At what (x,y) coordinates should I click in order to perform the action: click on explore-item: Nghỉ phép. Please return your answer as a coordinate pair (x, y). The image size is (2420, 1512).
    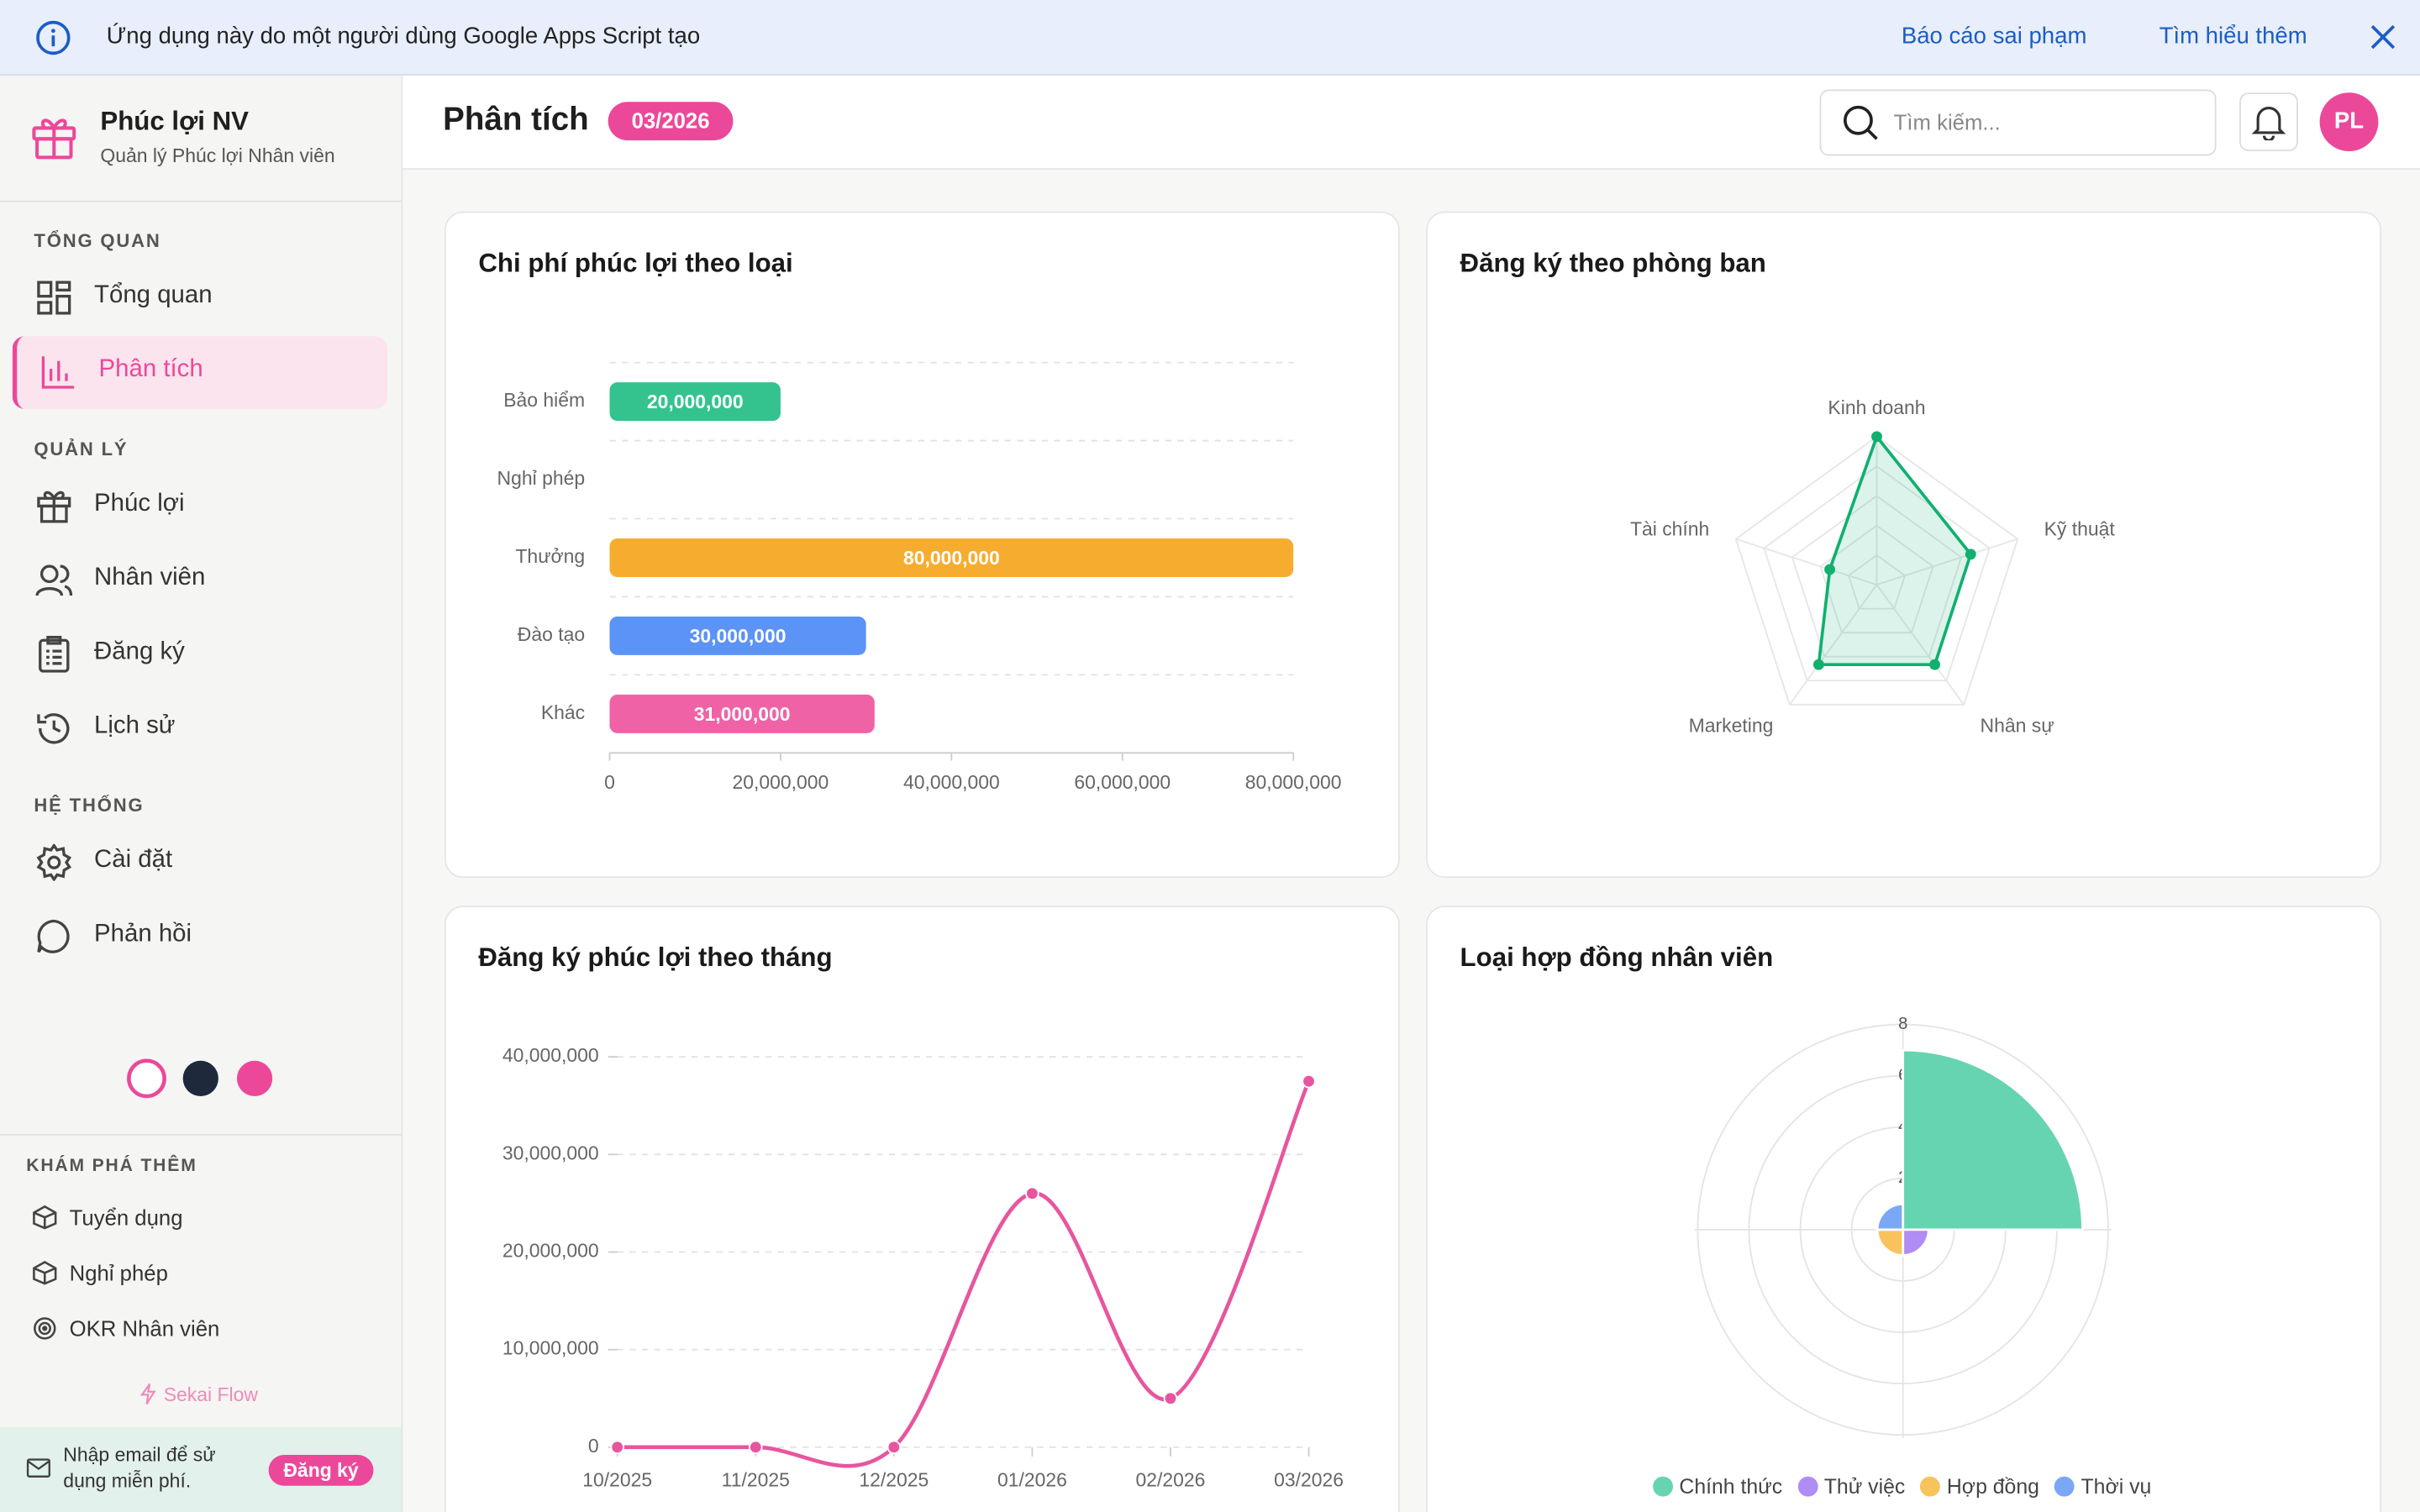
    Looking at the image, I should click on (118, 1272).